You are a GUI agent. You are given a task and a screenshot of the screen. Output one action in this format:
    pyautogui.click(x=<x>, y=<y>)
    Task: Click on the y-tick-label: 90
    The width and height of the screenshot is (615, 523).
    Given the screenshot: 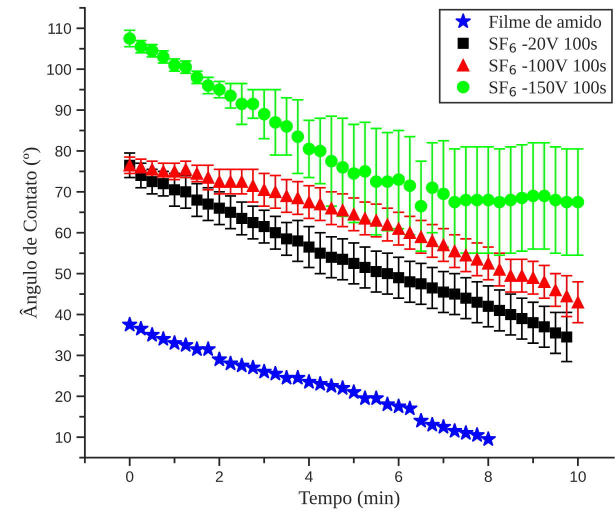 What is the action you would take?
    pyautogui.click(x=63, y=110)
    